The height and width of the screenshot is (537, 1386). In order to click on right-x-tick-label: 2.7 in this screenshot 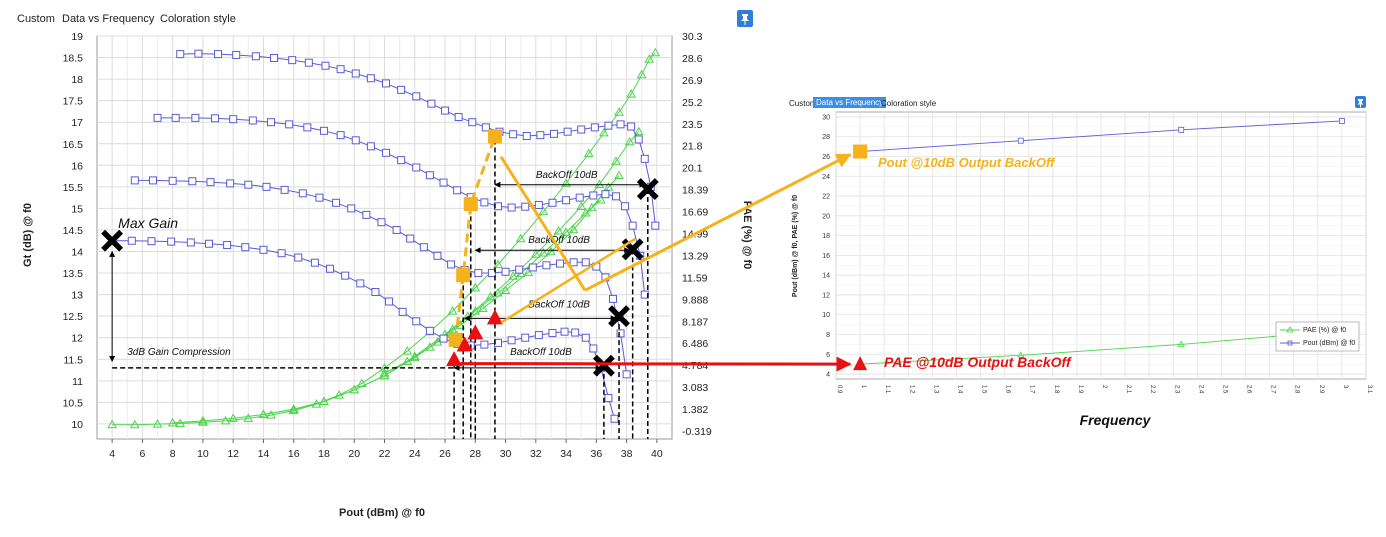, I will do `click(1273, 389)`.